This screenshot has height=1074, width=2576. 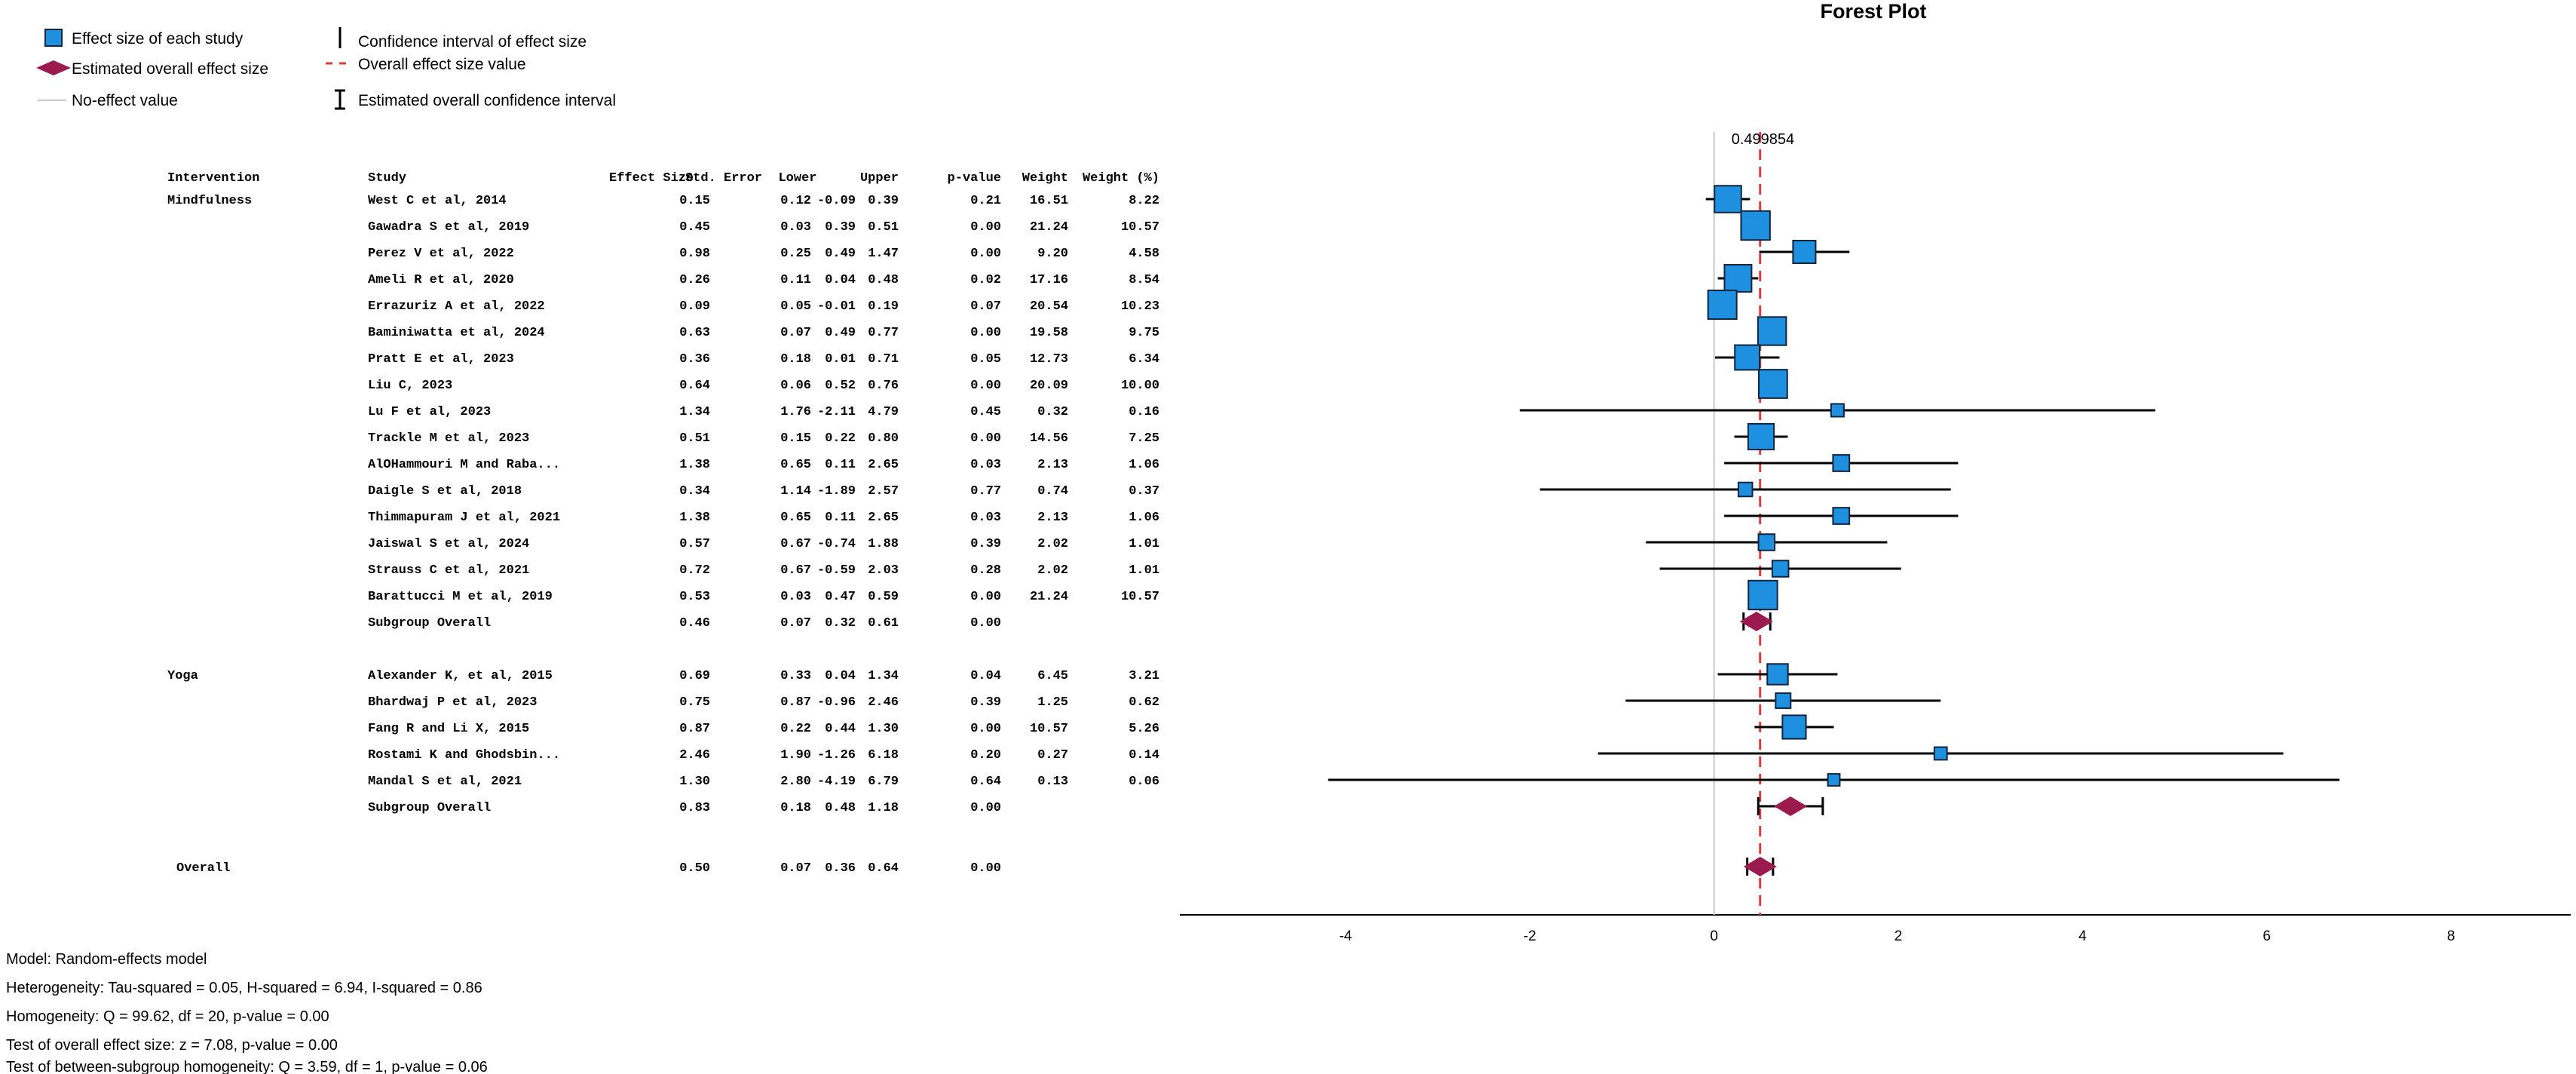 What do you see at coordinates (985, 280) in the screenshot?
I see `cell-p: 0.02` at bounding box center [985, 280].